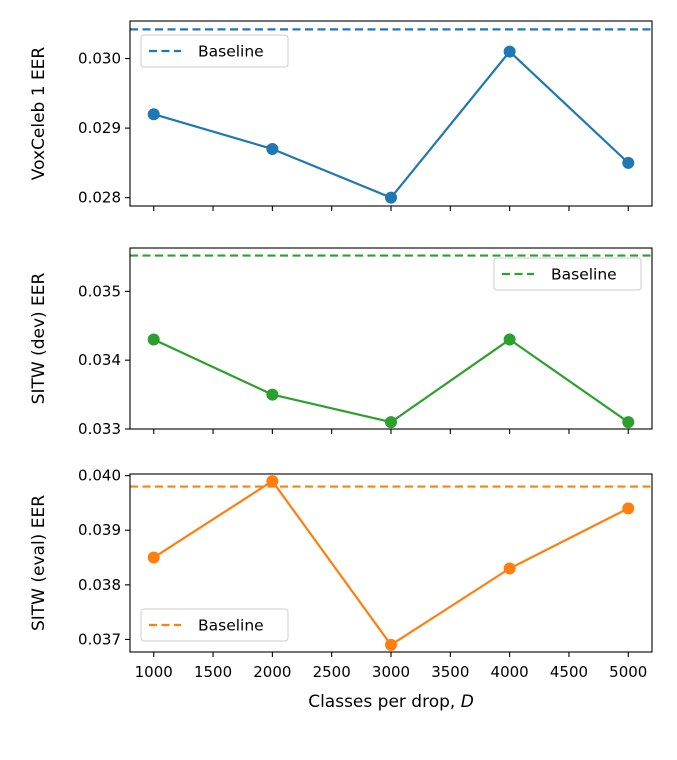  Describe the element at coordinates (99, 585) in the screenshot. I see `y-tick-label: 0.038` at that location.